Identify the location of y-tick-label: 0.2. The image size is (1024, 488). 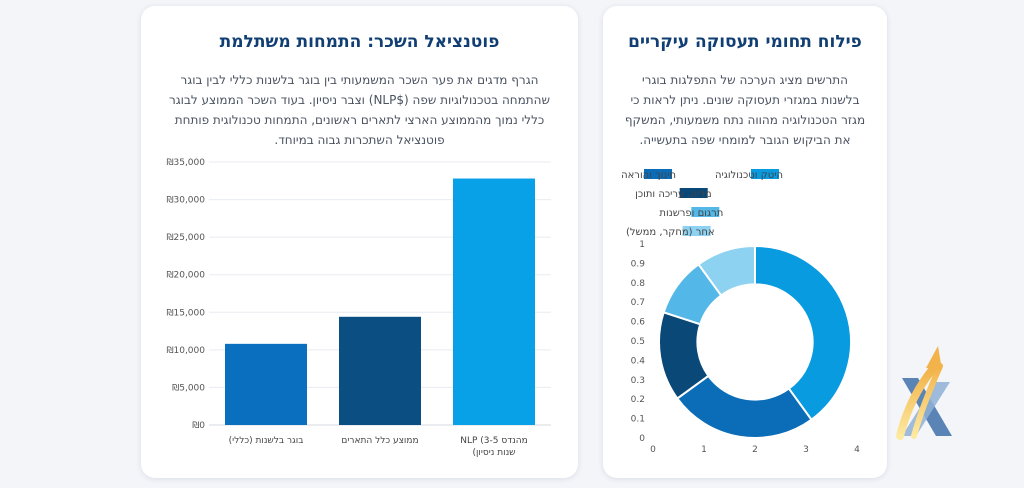
(638, 400).